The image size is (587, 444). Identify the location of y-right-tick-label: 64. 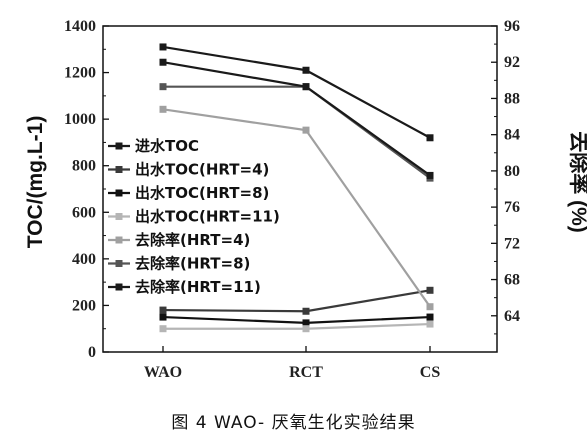
(512, 316).